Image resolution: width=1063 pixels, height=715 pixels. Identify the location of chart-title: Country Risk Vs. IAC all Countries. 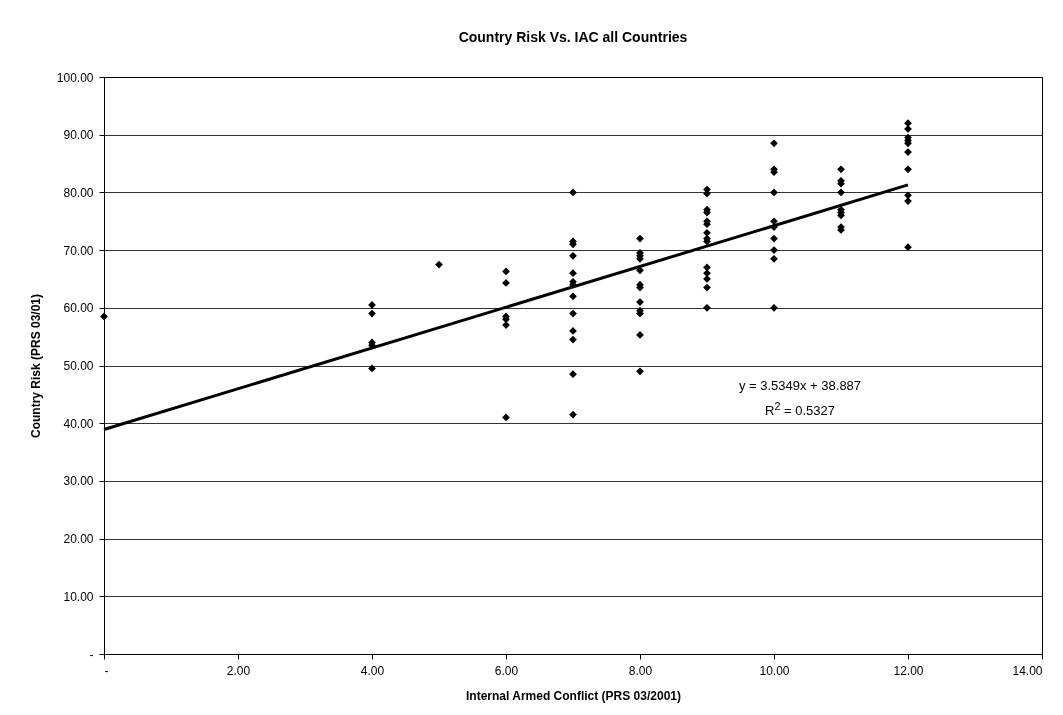
(573, 37).